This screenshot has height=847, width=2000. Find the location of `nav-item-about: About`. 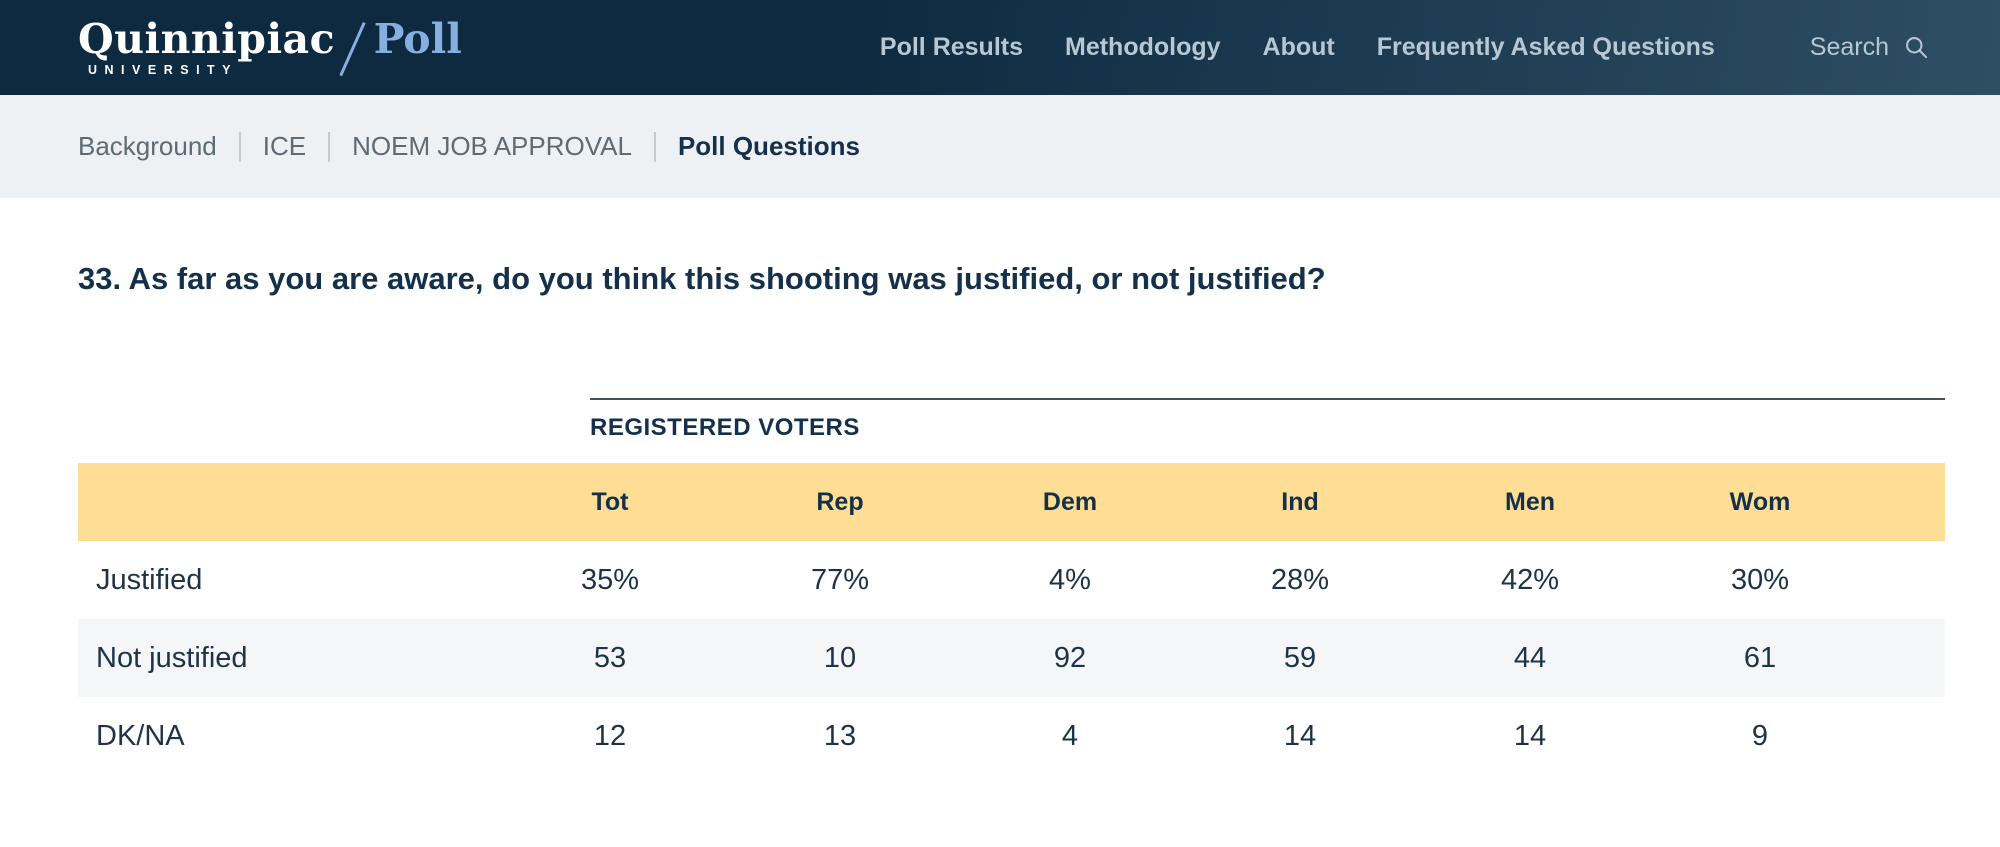

nav-item-about: About is located at coordinates (1298, 47).